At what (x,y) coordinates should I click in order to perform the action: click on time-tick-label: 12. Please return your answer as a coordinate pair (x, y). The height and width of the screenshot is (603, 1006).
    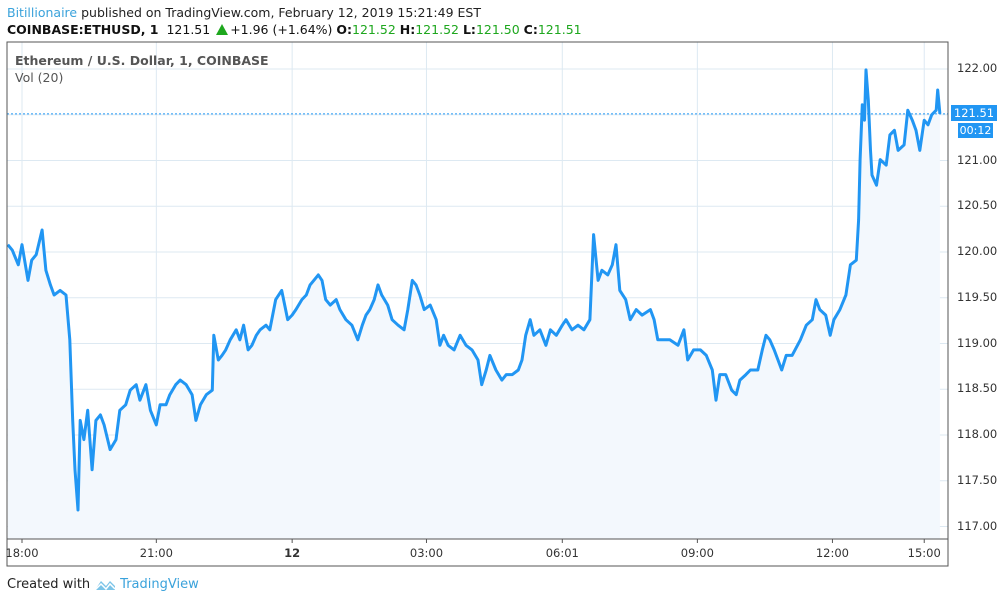
    Looking at the image, I should click on (292, 553).